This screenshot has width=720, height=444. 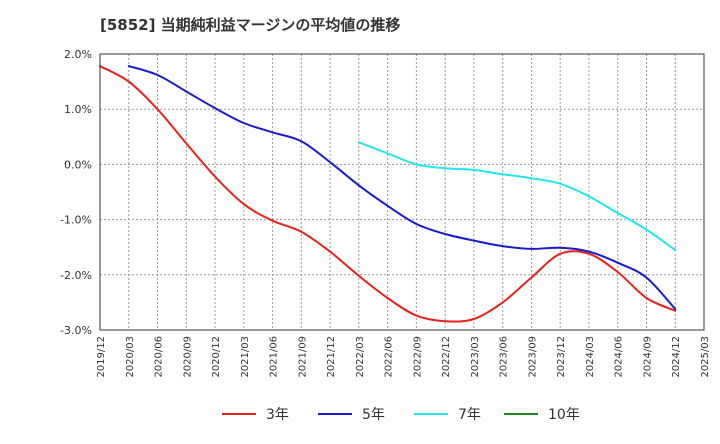 I want to click on x-tick-label: 2019/12, so click(x=101, y=357).